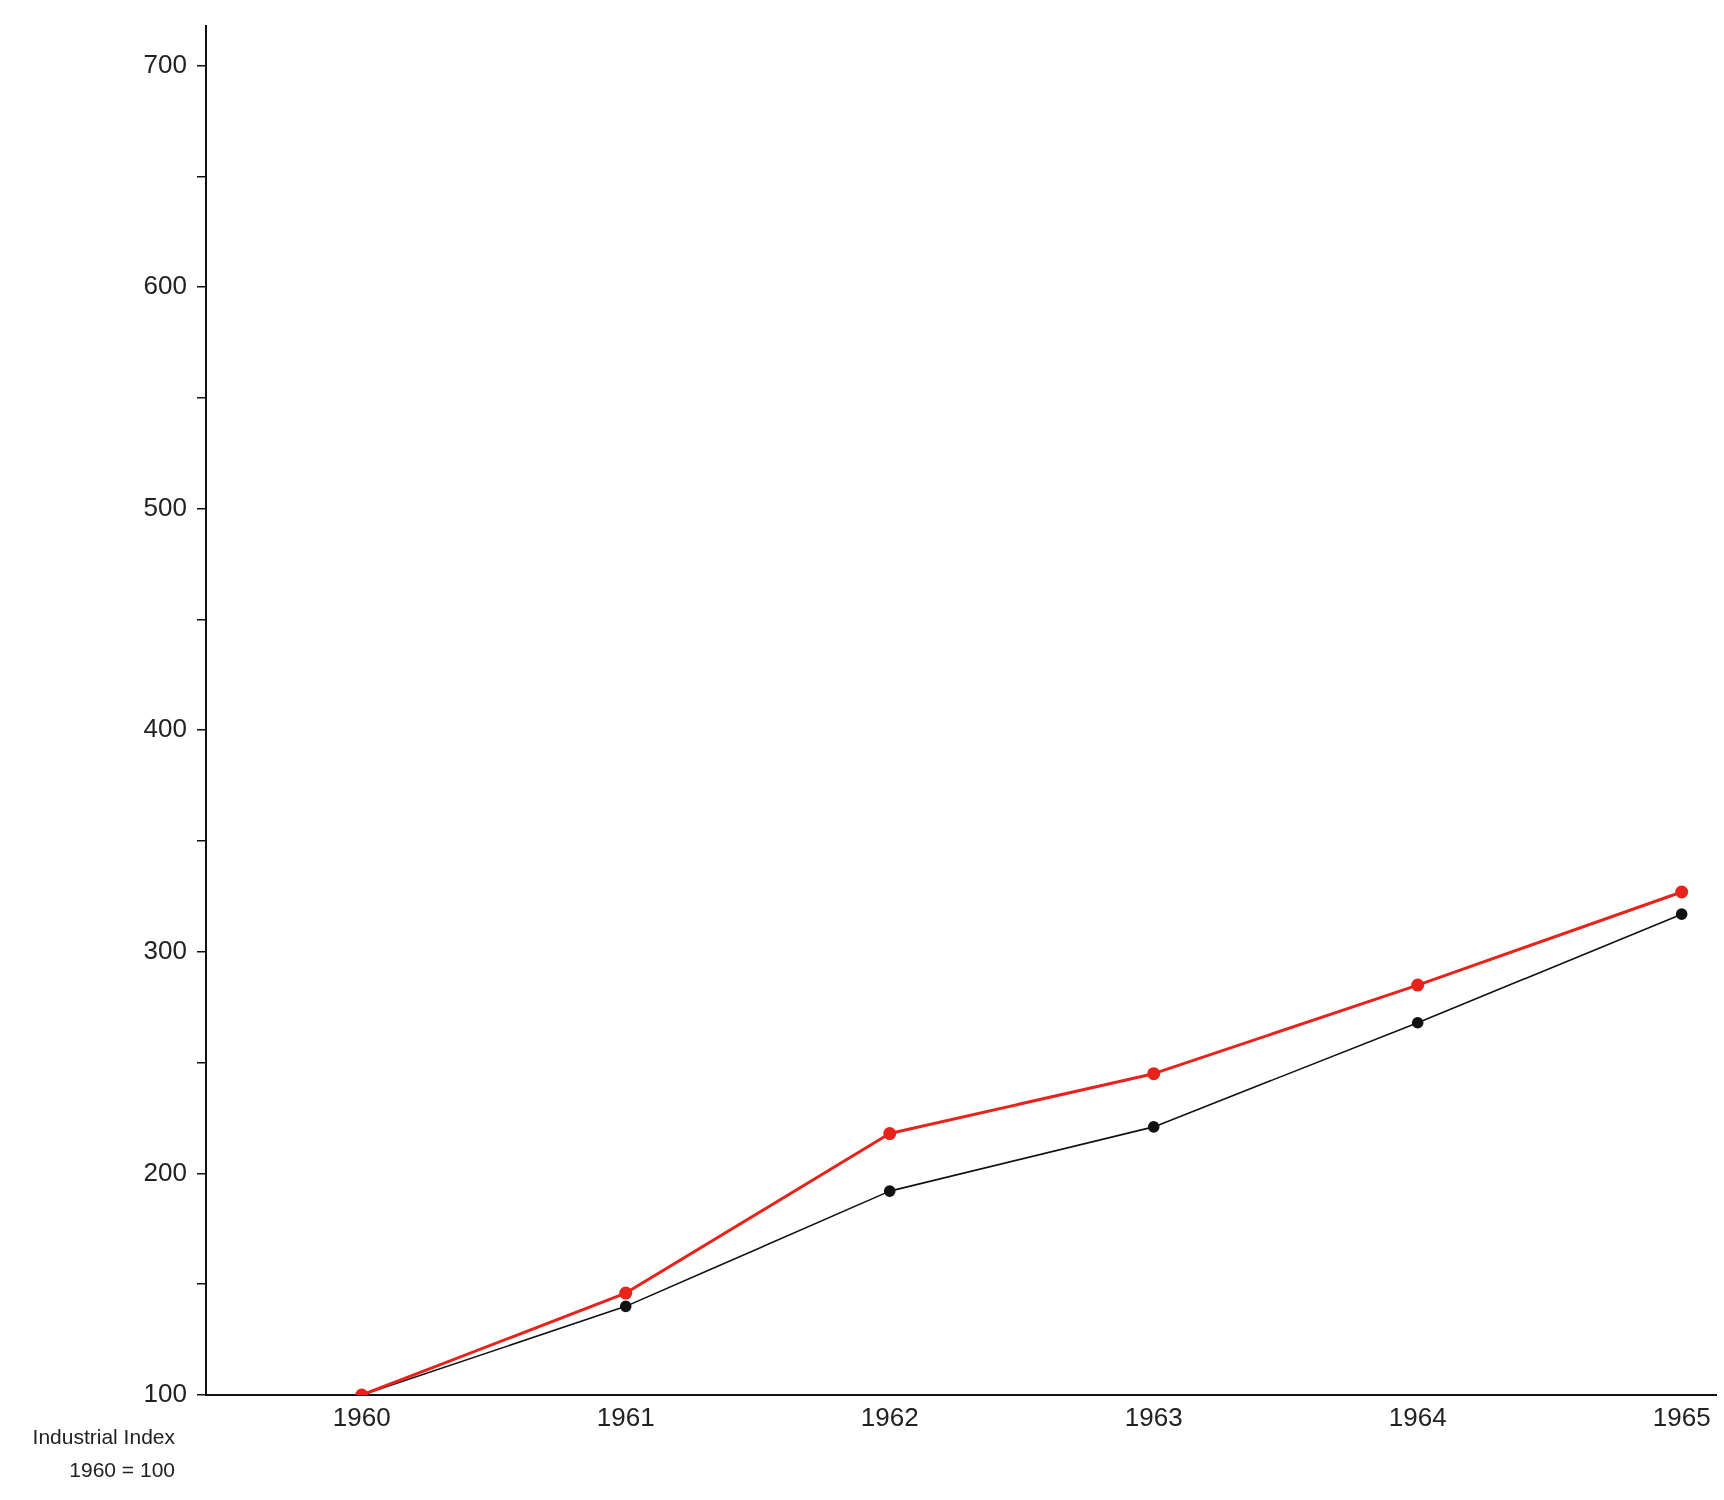 The height and width of the screenshot is (1500, 1724). Describe the element at coordinates (165, 950) in the screenshot. I see `y-tick-label: 300` at that location.